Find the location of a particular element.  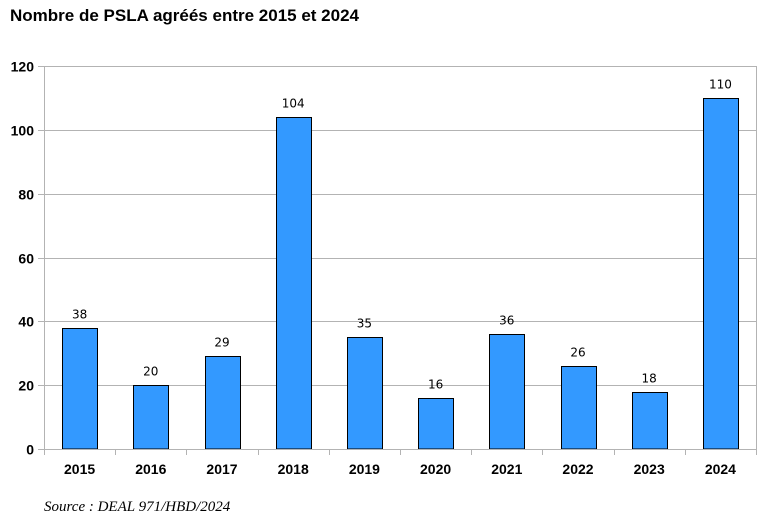

bar-2022 is located at coordinates (579, 408).